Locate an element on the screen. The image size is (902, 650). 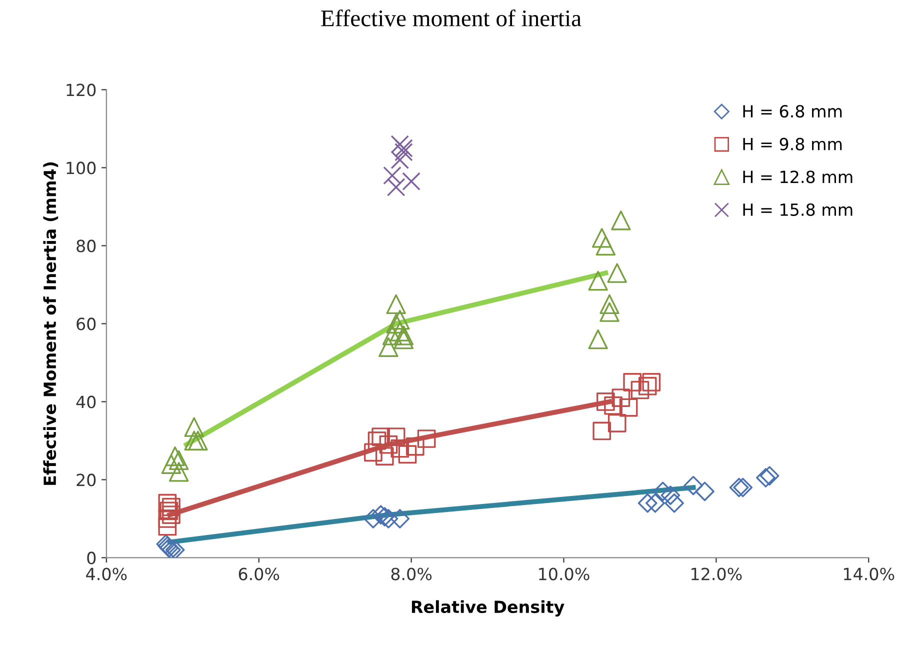
y-tick-label: 40 is located at coordinates (86, 402).